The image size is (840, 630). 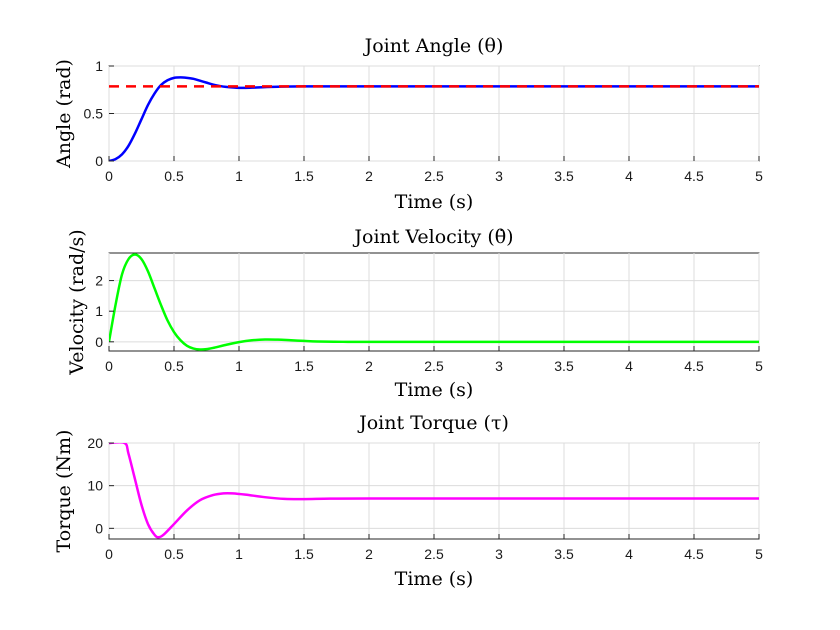 I want to click on angle-y-ticks: 00.51, so click(x=99, y=113).